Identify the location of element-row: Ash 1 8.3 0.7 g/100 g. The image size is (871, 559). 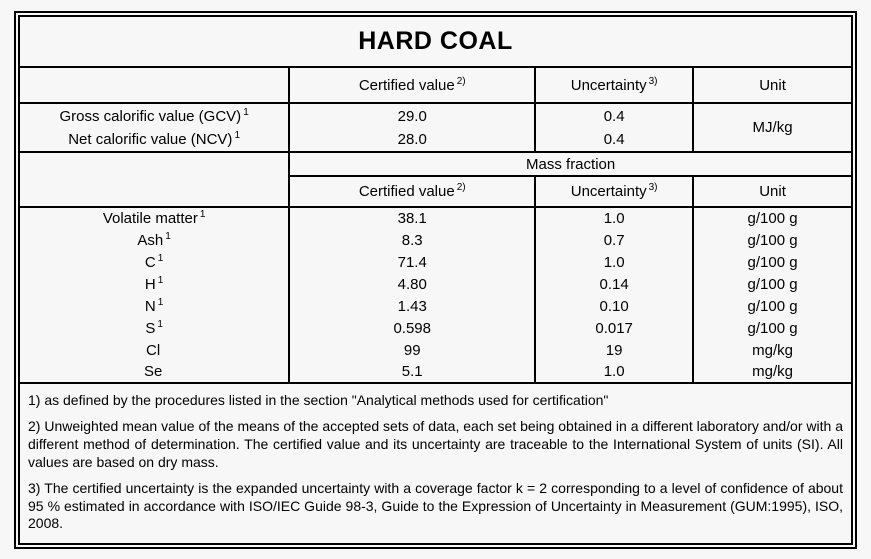
(435, 240).